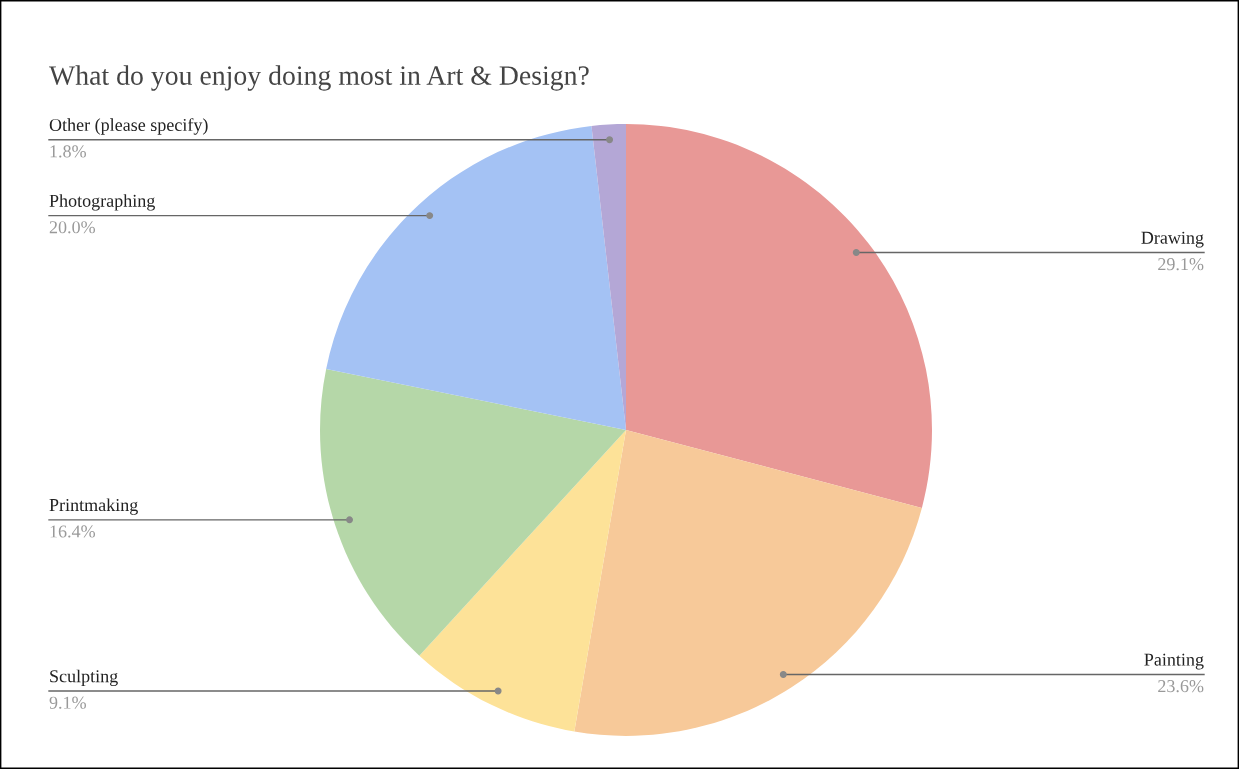 The height and width of the screenshot is (769, 1239). Describe the element at coordinates (68, 151) in the screenshot. I see `data-label: 1.8%` at that location.